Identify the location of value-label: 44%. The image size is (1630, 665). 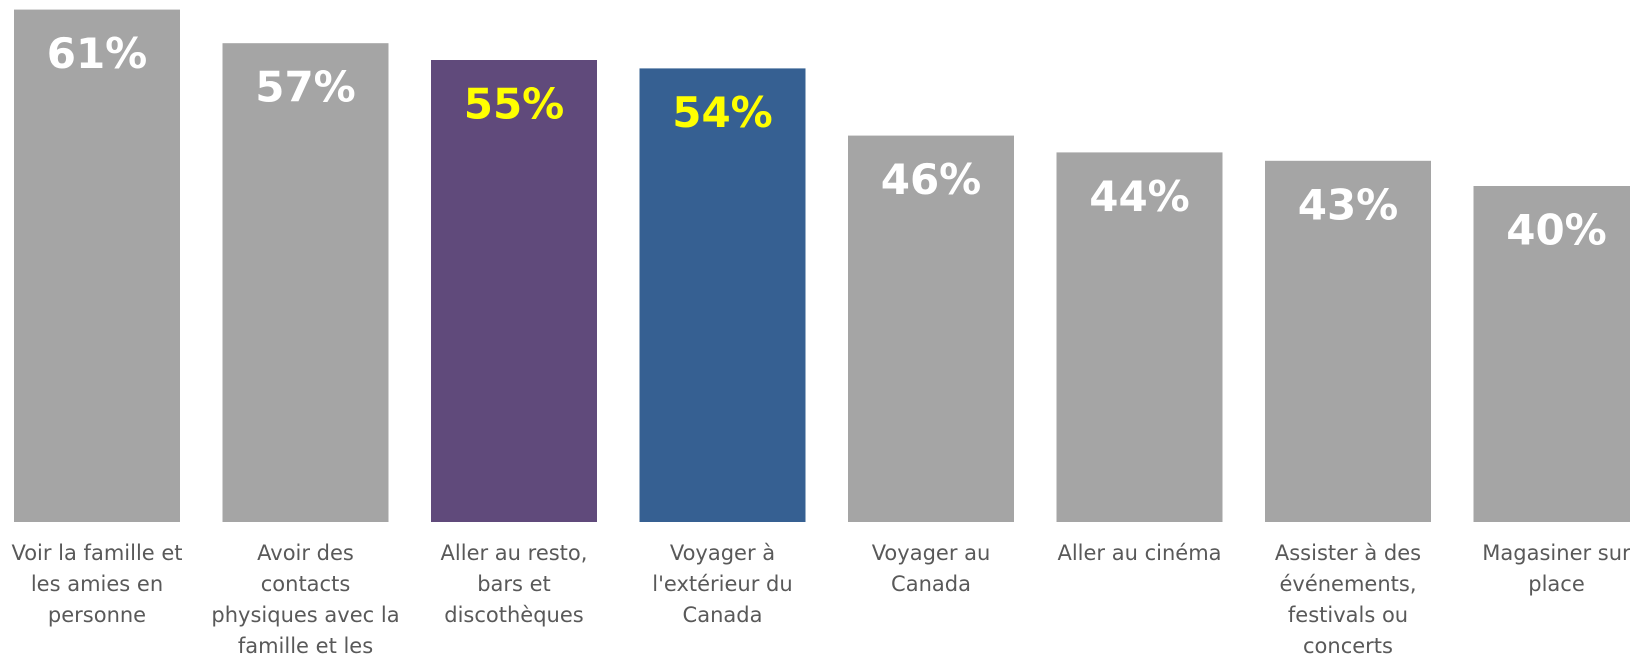
(1139, 196).